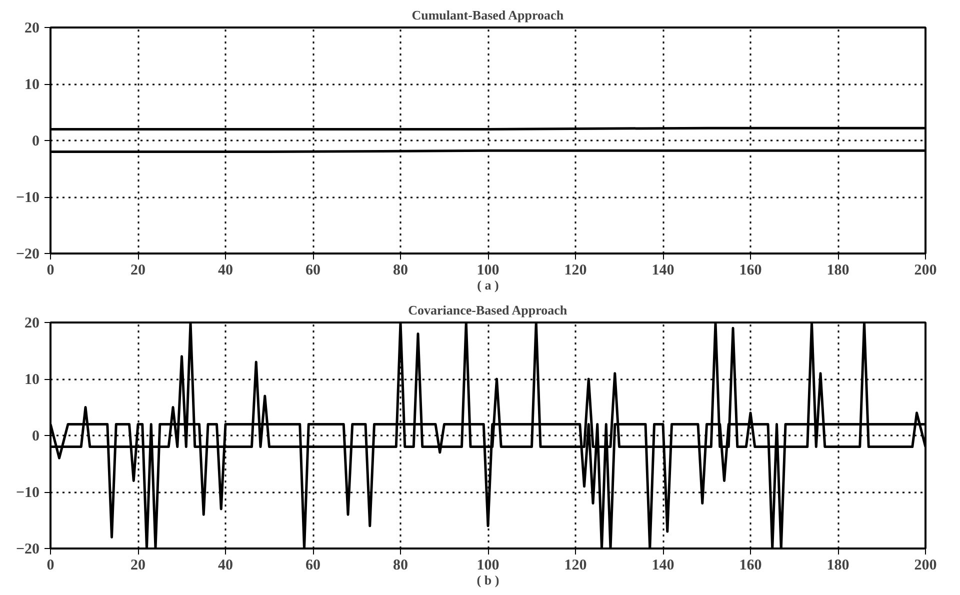  I want to click on x-axis-title: ( b ), so click(488, 580).